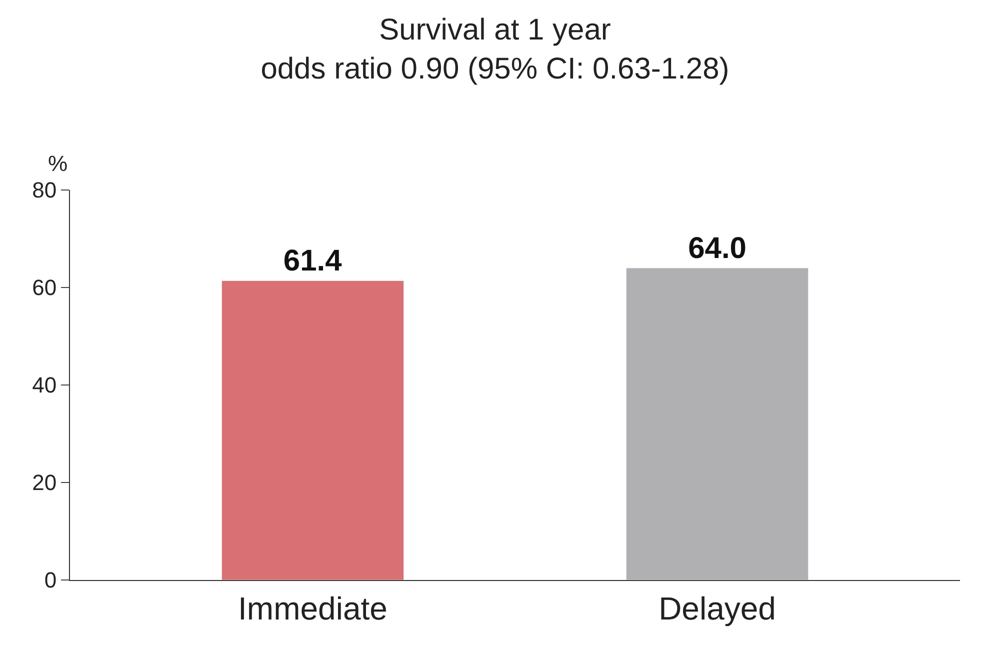  I want to click on y-tick-label: 60, so click(44, 287).